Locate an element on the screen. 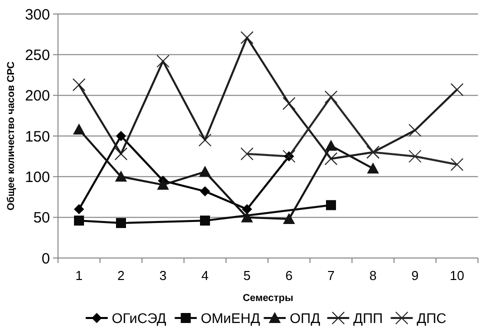 The image size is (500, 333). legend-label: ОГиСЭД is located at coordinates (139, 318).